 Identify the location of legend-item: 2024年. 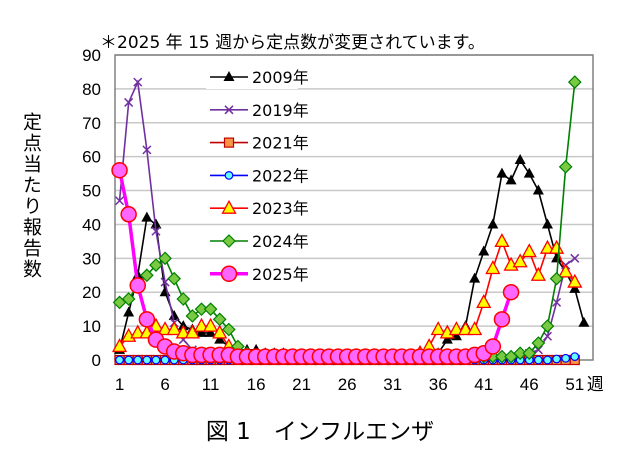
(257, 241).